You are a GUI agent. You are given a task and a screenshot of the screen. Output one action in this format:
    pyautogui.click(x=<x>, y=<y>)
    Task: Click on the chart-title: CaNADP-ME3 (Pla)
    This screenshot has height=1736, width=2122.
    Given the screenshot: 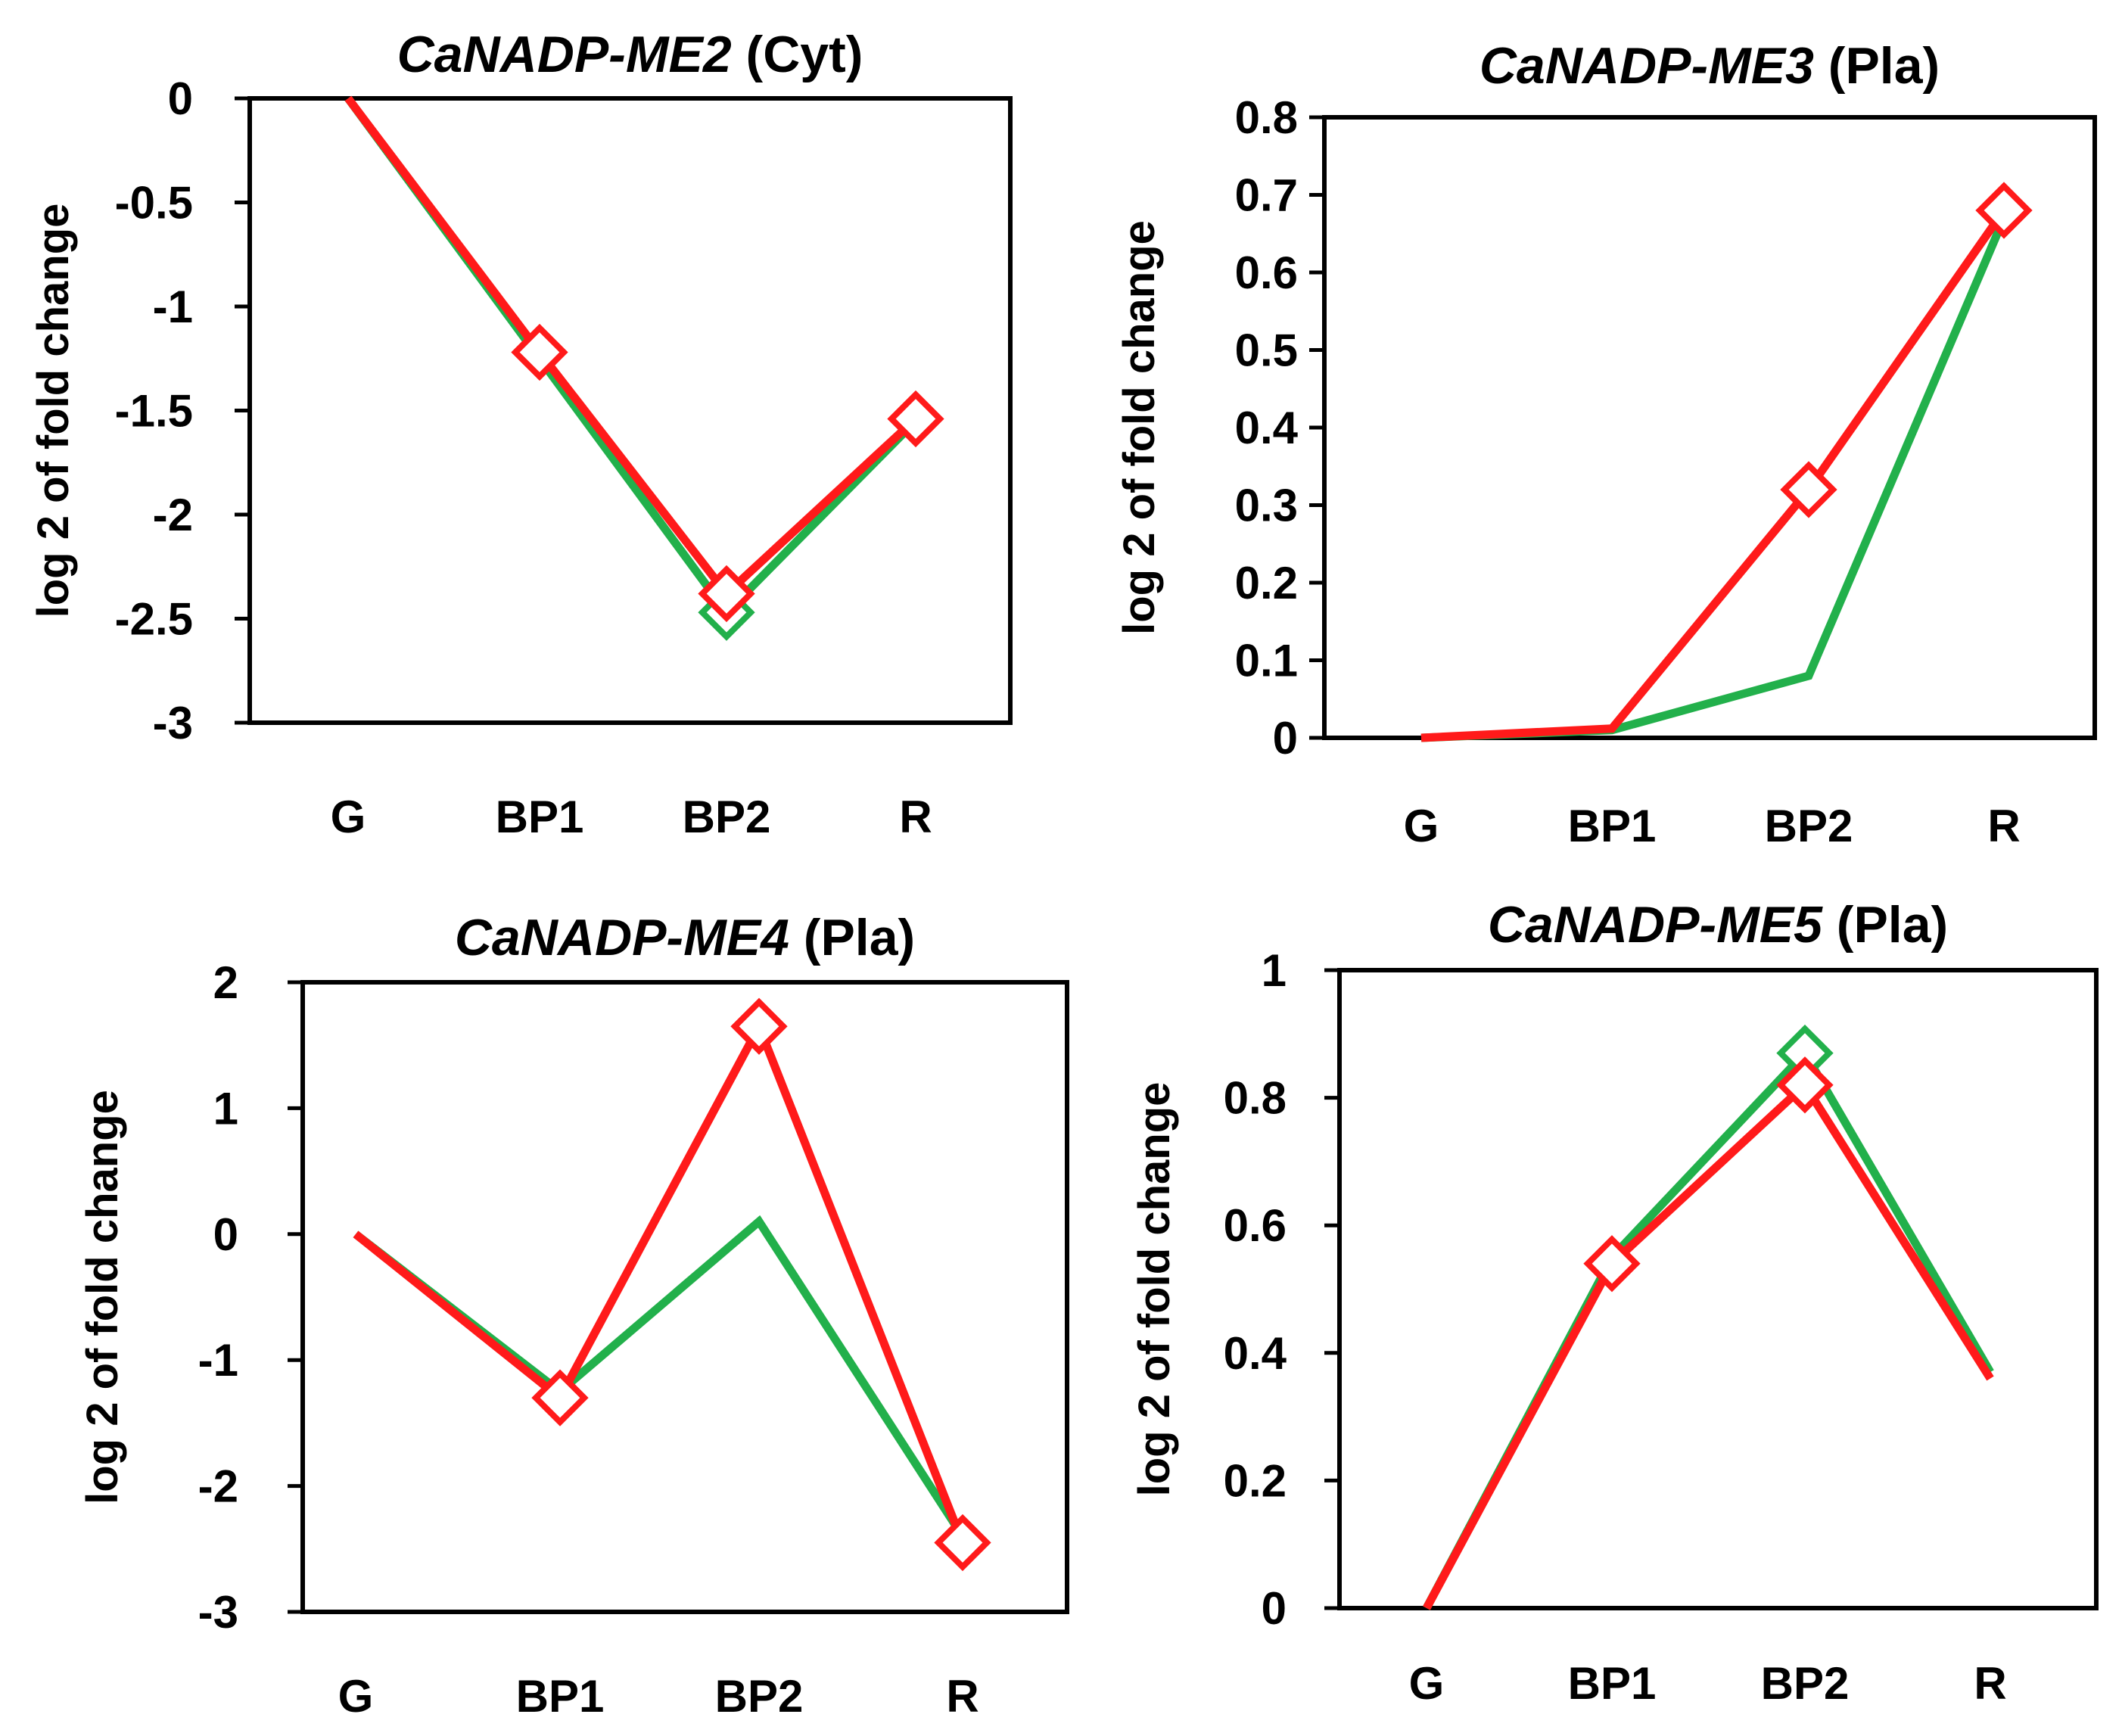 What is the action you would take?
    pyautogui.click(x=1710, y=66)
    